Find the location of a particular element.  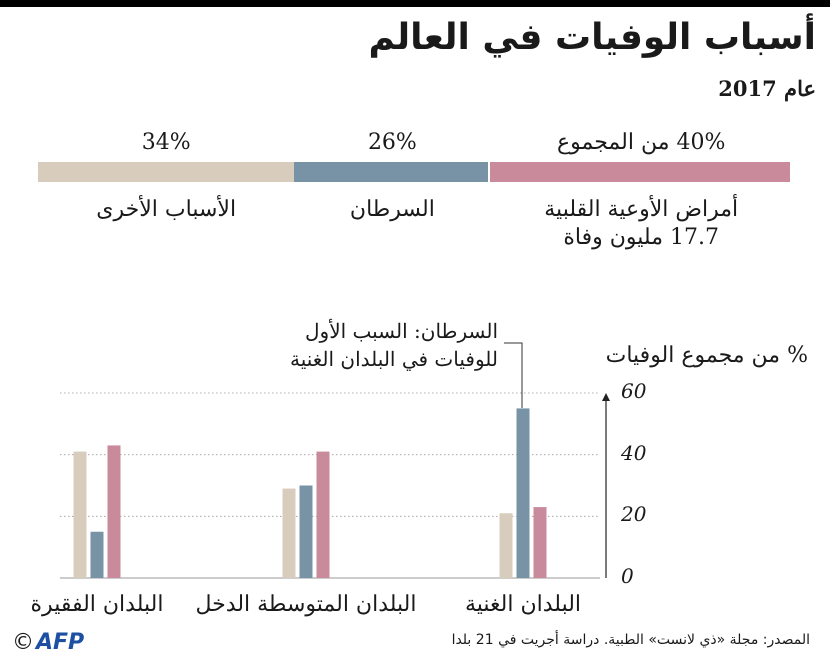

y-tick-60: 60 is located at coordinates (634, 391).